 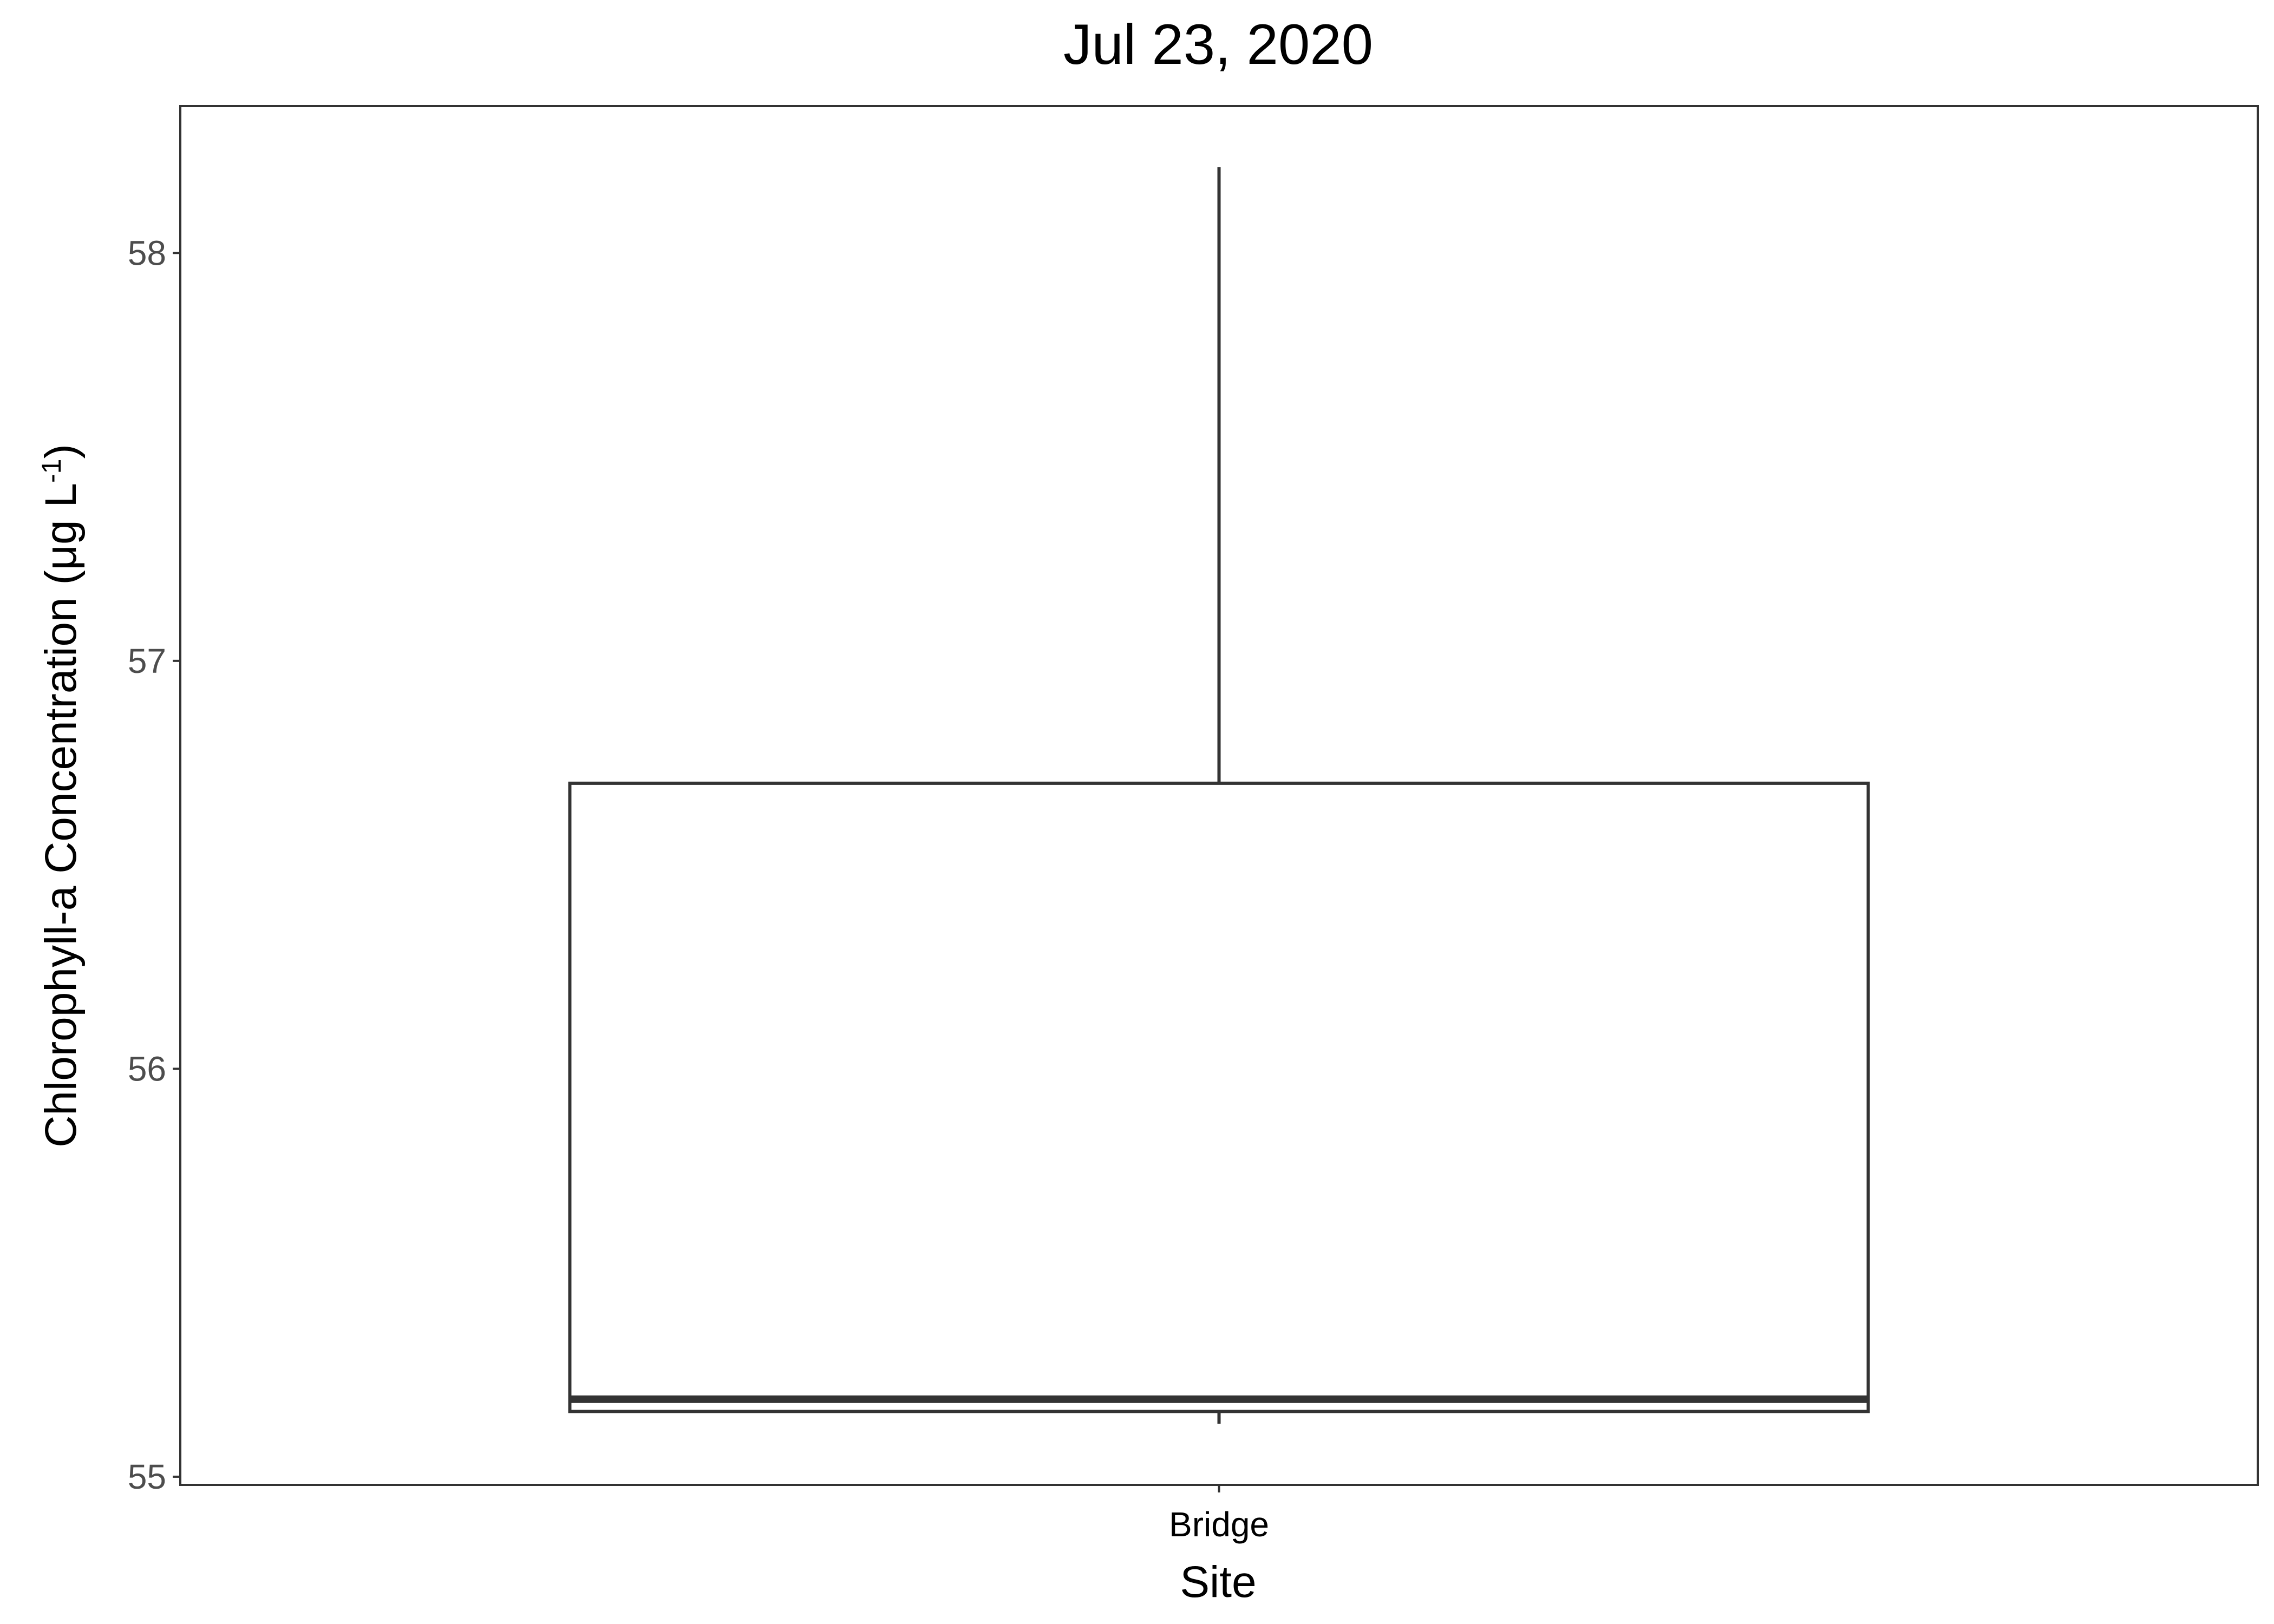 I want to click on x-axis: Bridge, so click(x=1219, y=1514).